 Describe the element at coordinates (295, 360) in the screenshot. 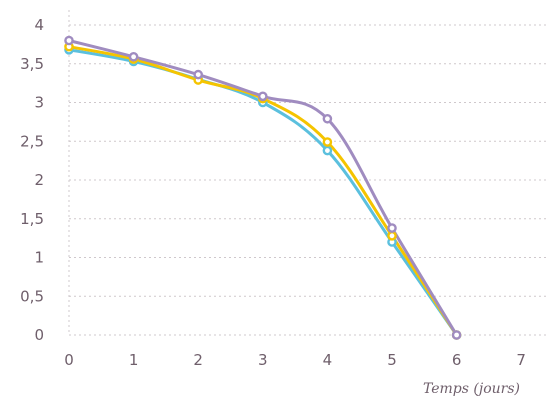

I see `x-tick-labels: 0 1 2 3 4 5 6 7` at that location.